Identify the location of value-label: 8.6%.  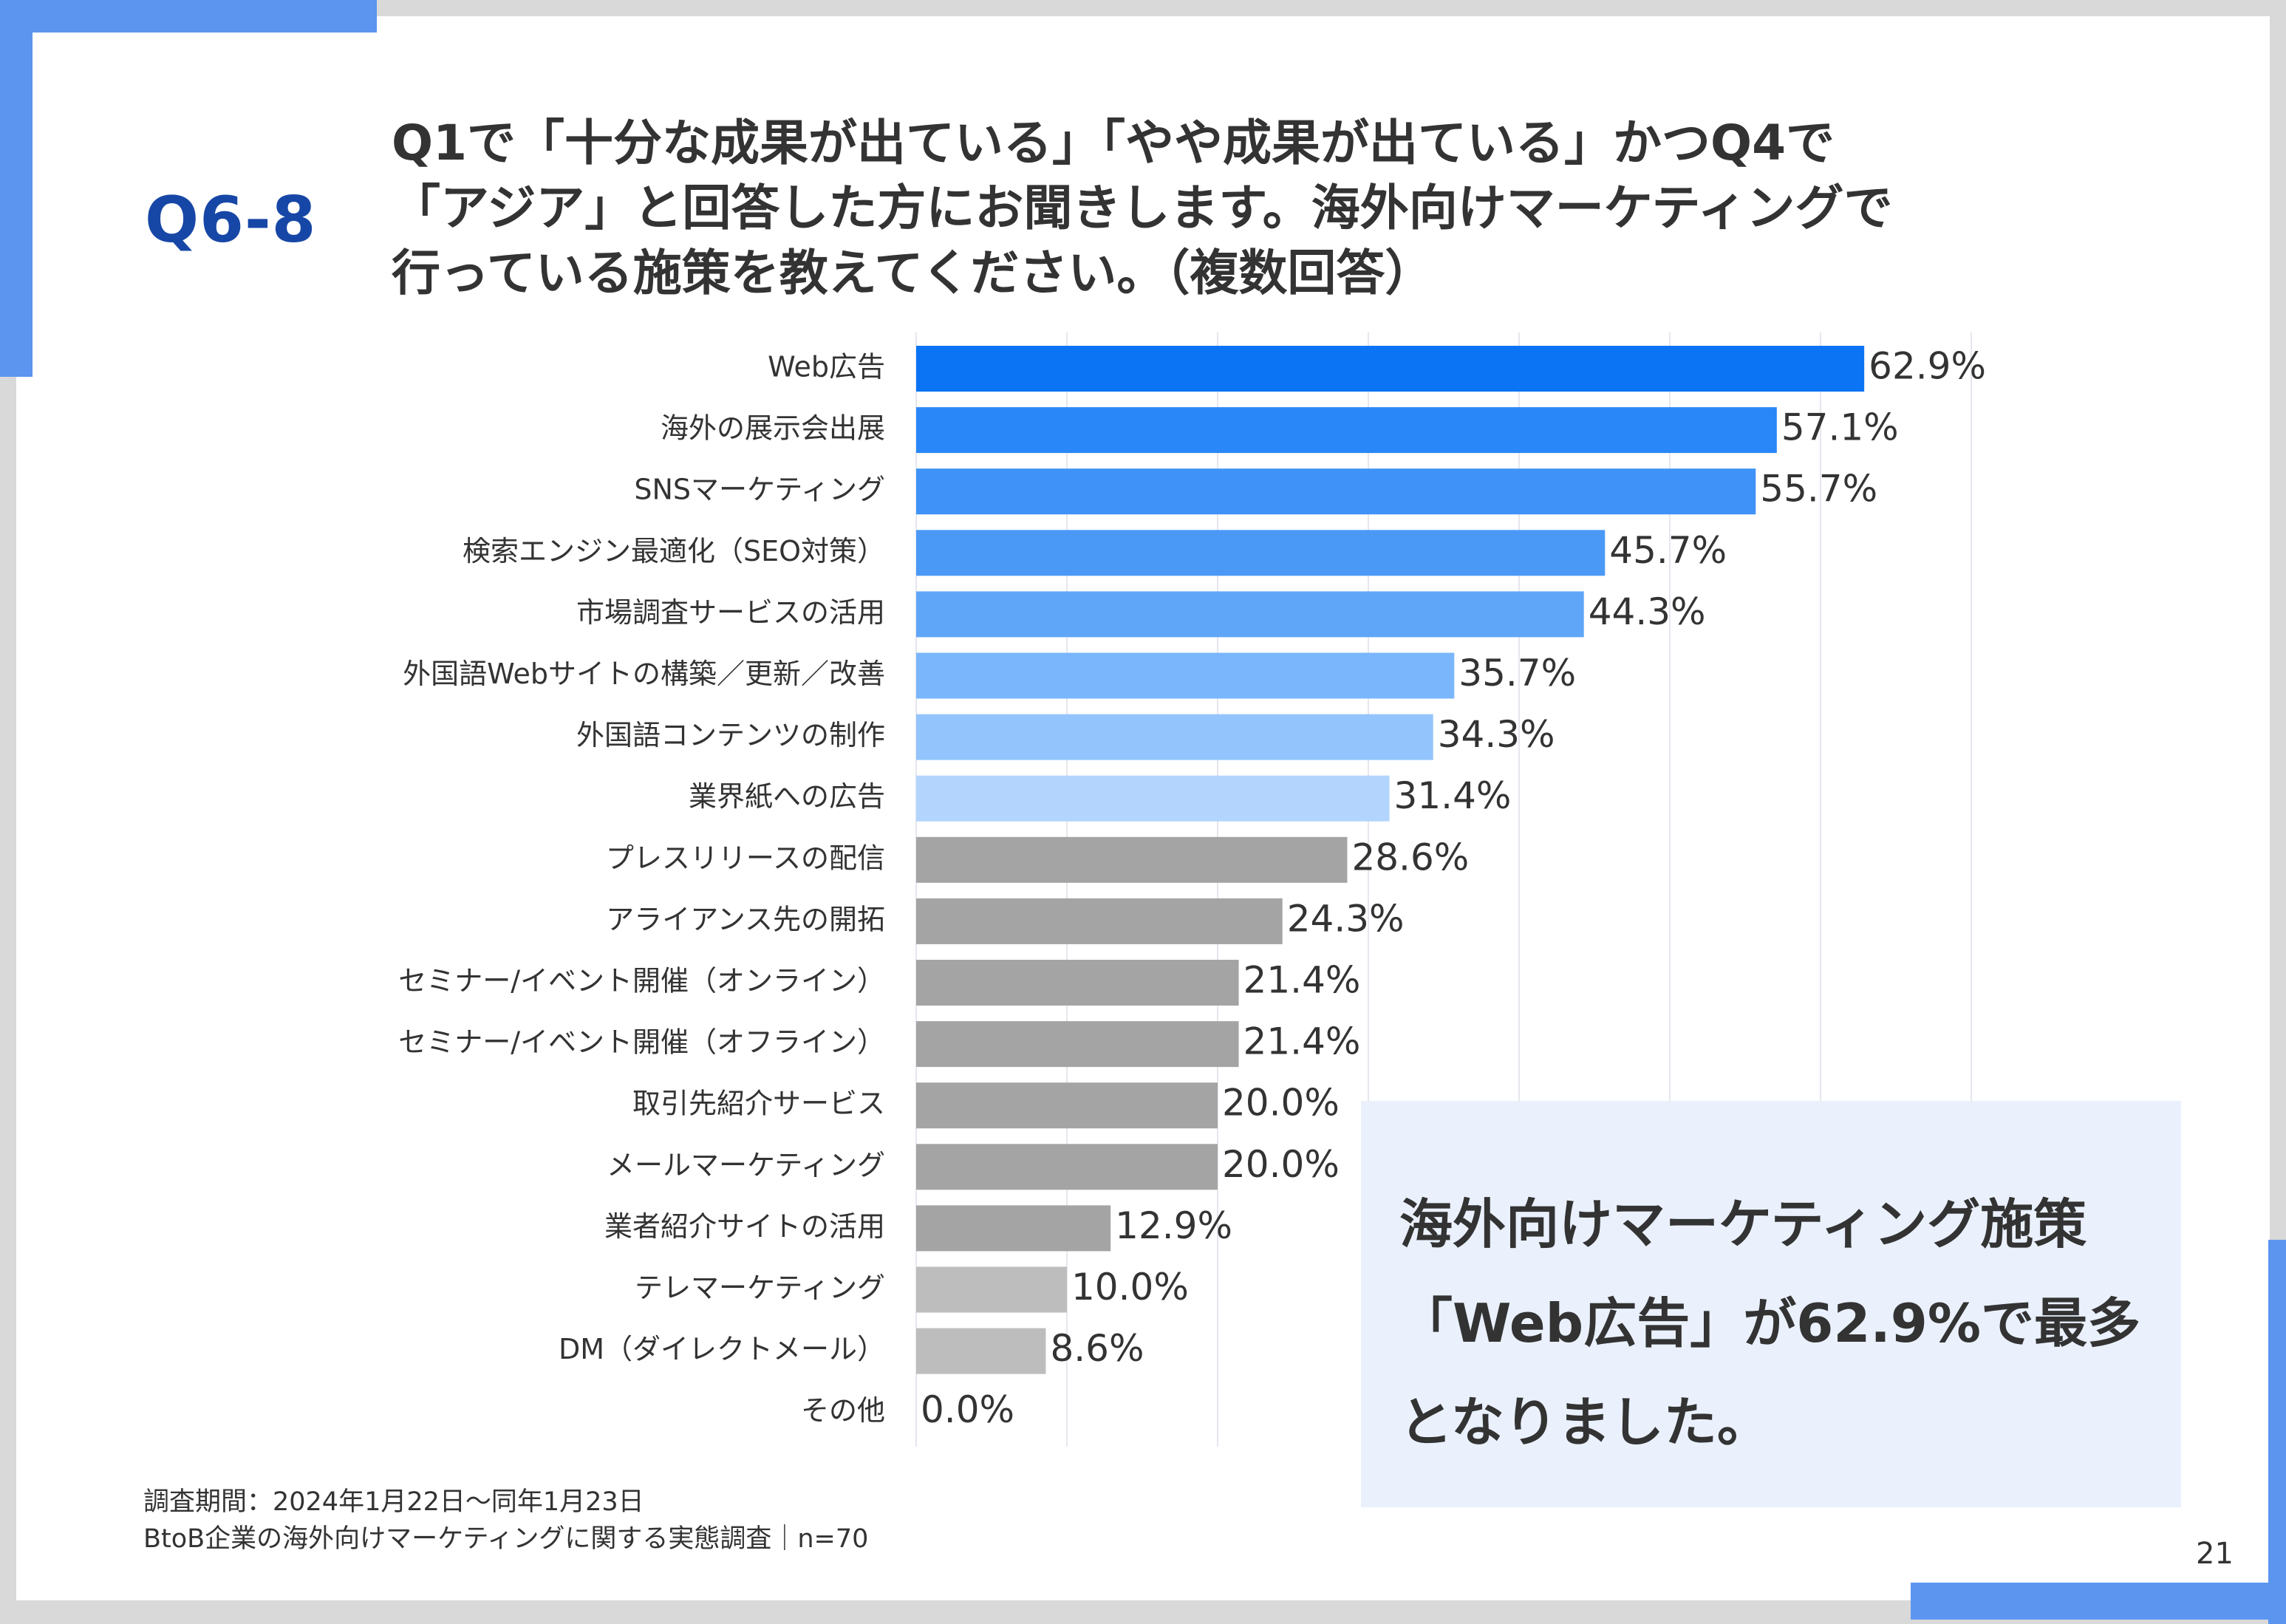
(1097, 1348).